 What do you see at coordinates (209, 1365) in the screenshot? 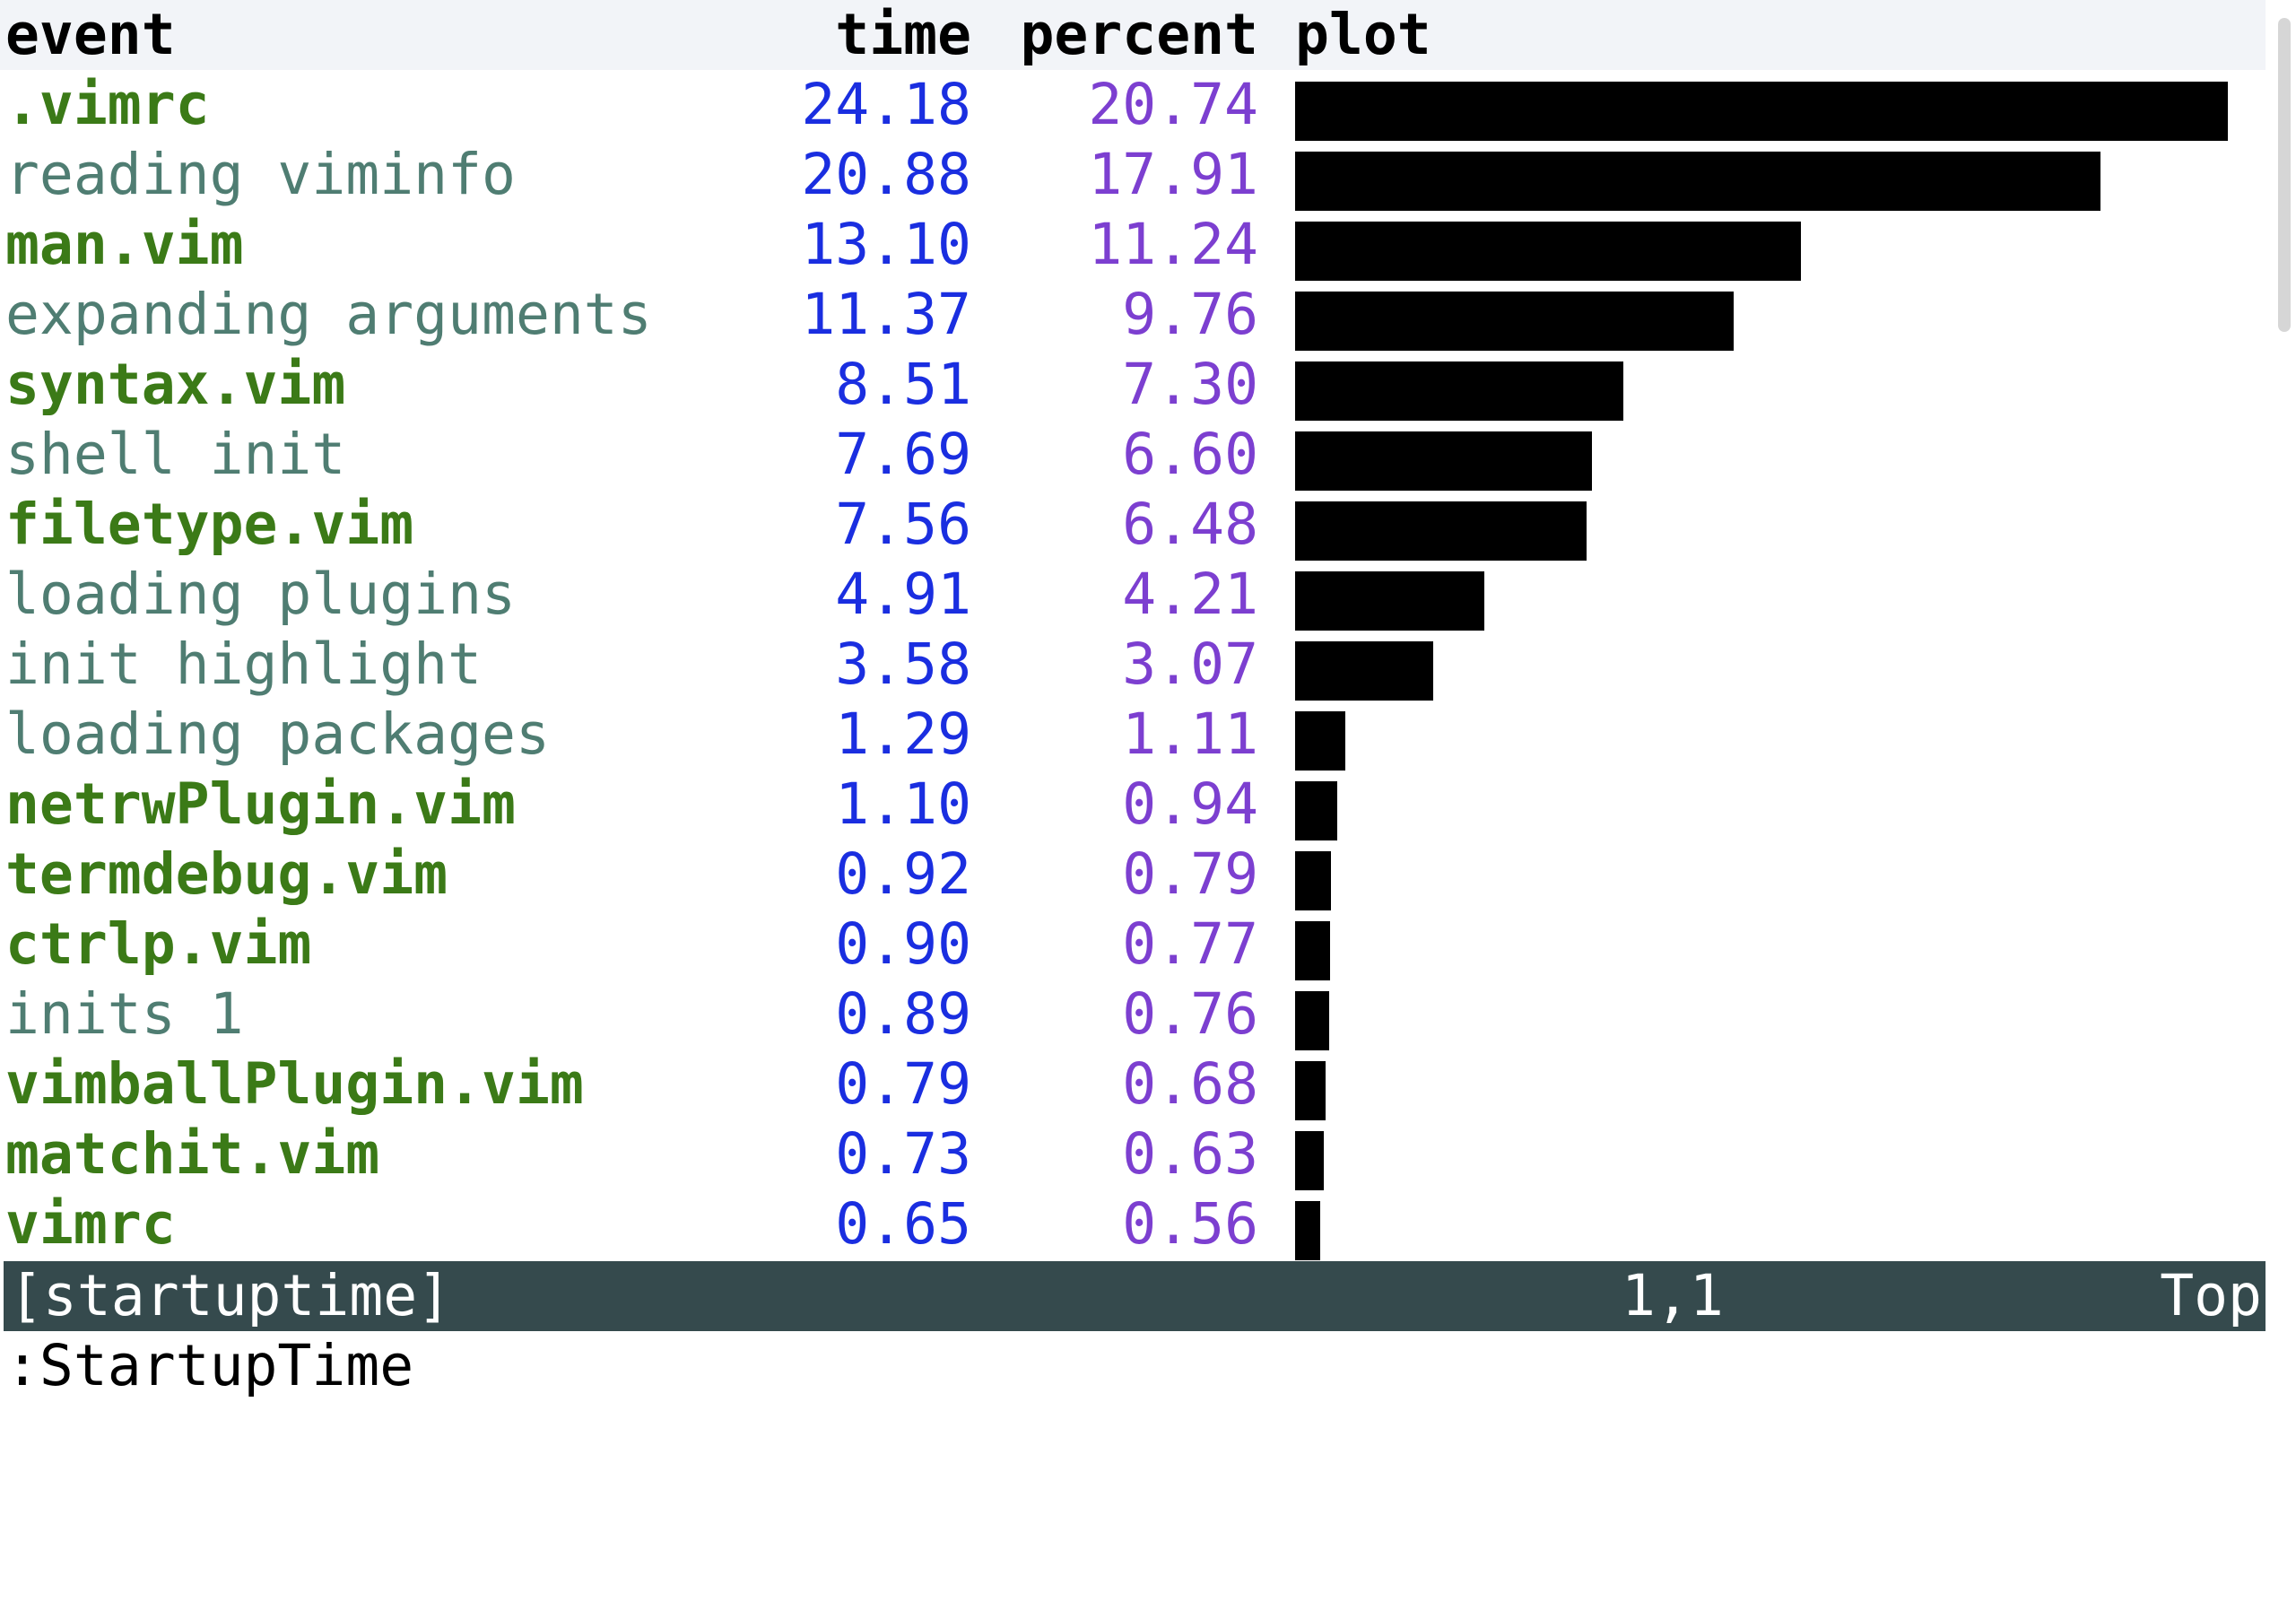
I see `command-line: :StartupTime` at bounding box center [209, 1365].